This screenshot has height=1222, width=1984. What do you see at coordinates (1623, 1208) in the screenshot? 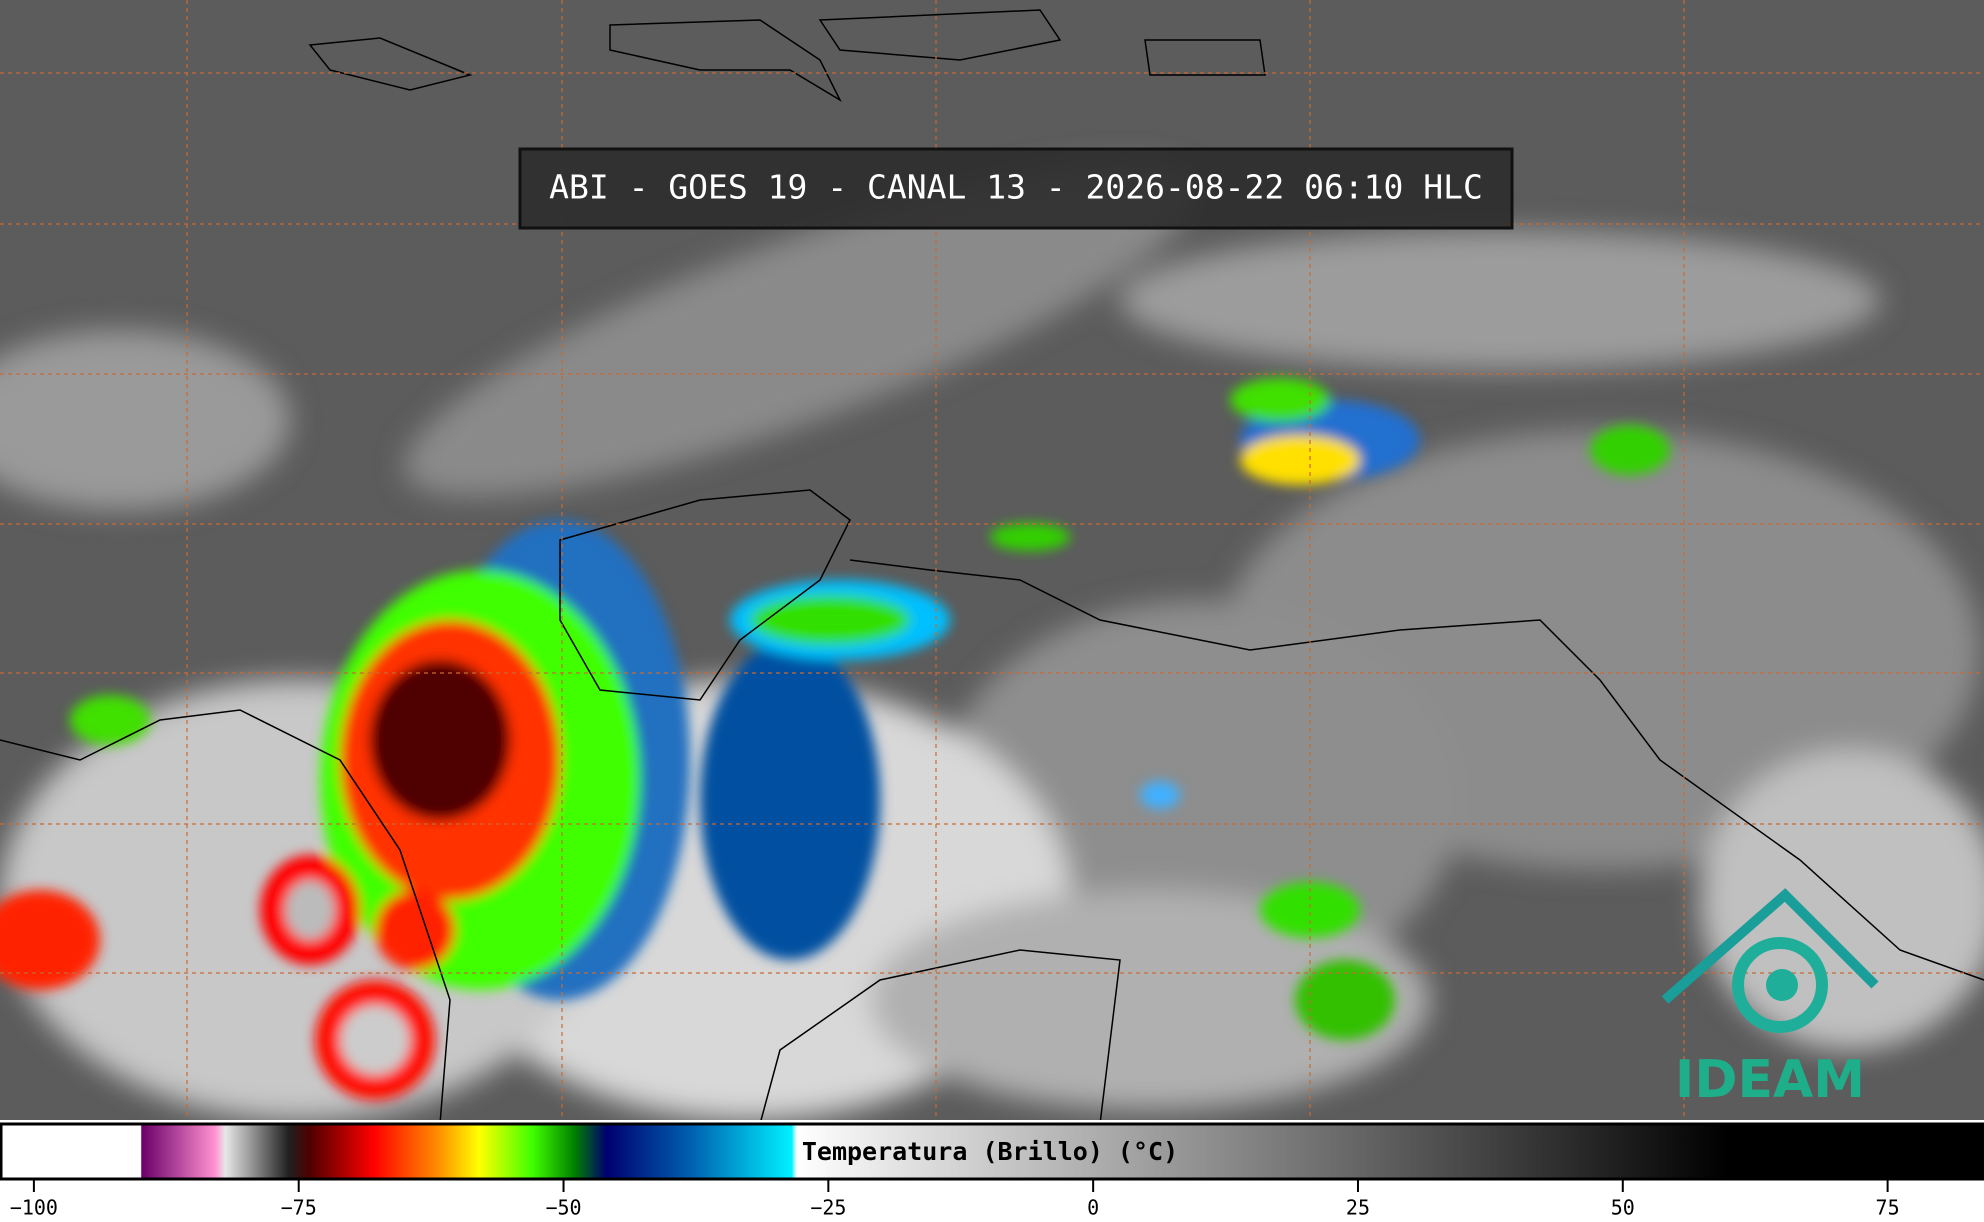
I see `tick-label: 50` at bounding box center [1623, 1208].